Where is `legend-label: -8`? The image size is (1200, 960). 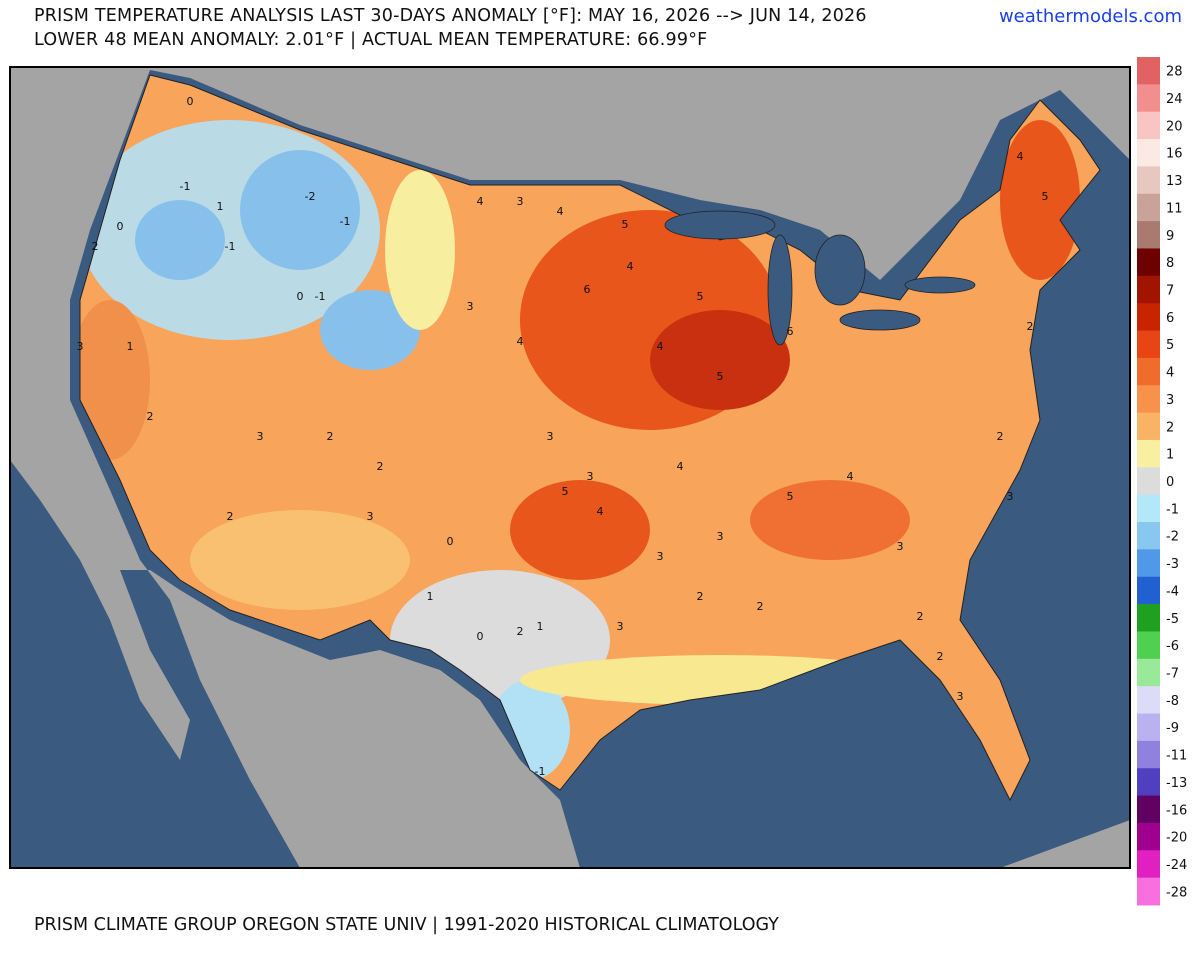 legend-label: -8 is located at coordinates (1172, 701).